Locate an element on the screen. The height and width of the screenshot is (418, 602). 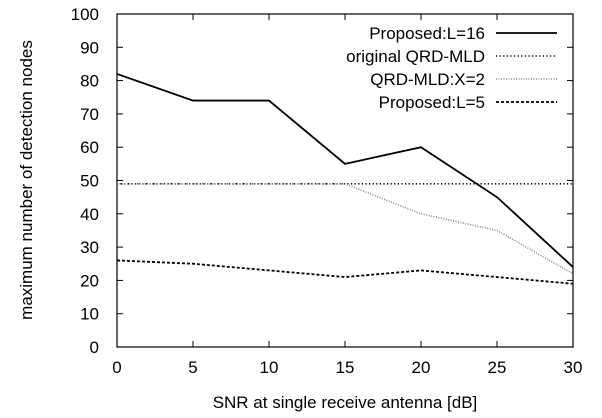
x-axis-label: SNR at single receive antenna [dB] is located at coordinates (345, 402).